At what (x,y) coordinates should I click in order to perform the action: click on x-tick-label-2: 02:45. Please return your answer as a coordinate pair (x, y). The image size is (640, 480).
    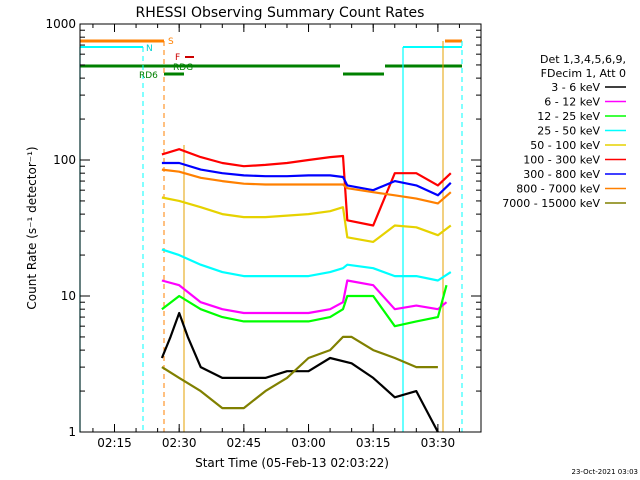
    Looking at the image, I should click on (244, 443).